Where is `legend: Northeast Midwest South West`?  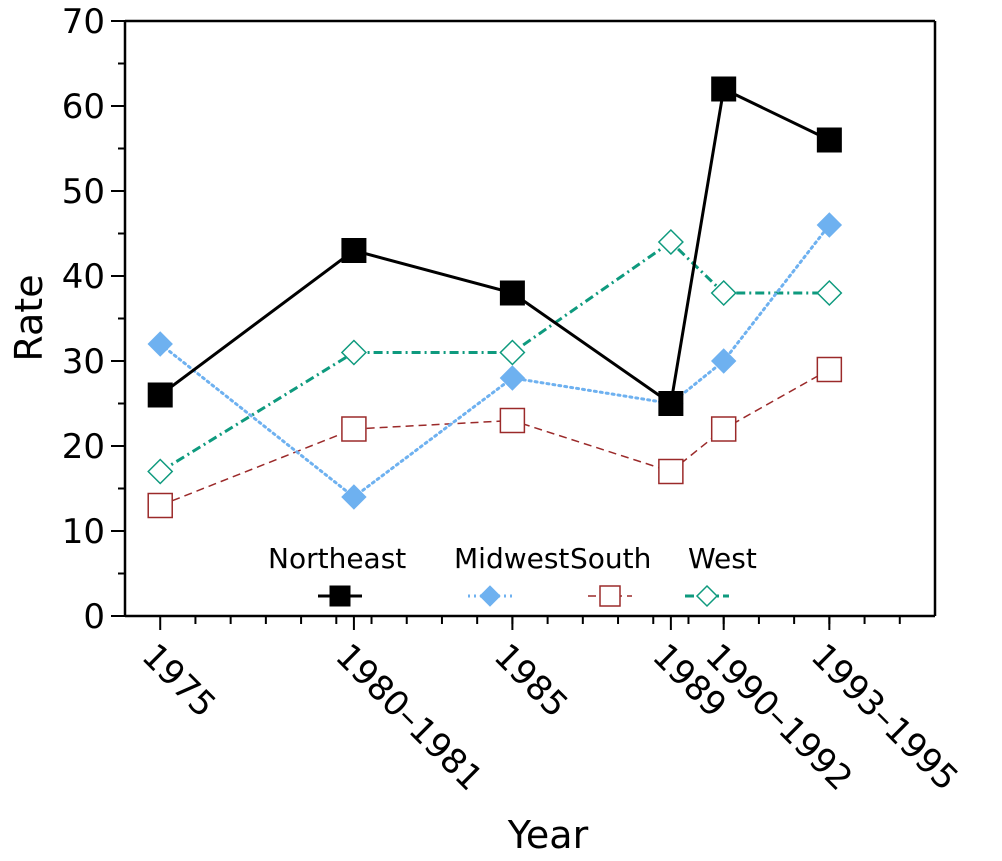
legend: Northeast Midwest South West is located at coordinates (512, 575).